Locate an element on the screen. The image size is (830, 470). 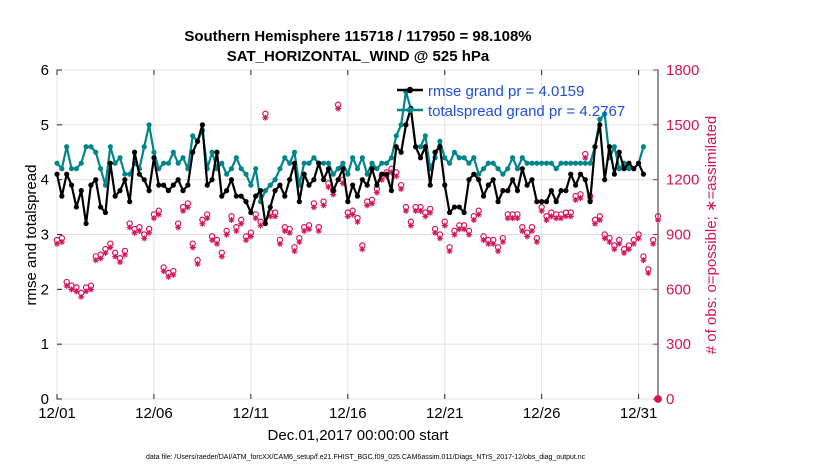
y-right-tick-label: 900 is located at coordinates (678, 235).